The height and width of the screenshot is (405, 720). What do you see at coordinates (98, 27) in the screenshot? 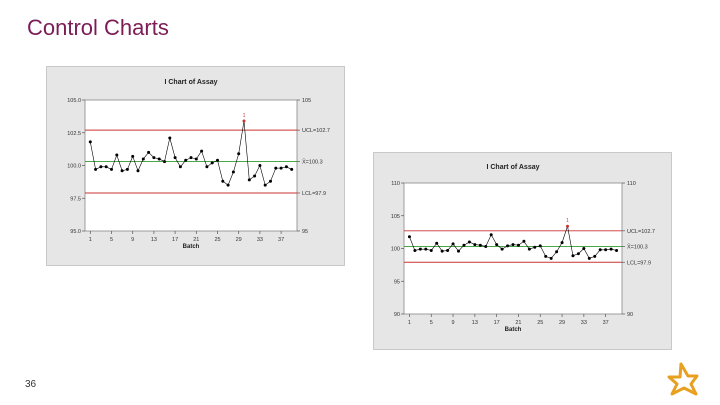
I see `slide-title: Control Charts` at bounding box center [98, 27].